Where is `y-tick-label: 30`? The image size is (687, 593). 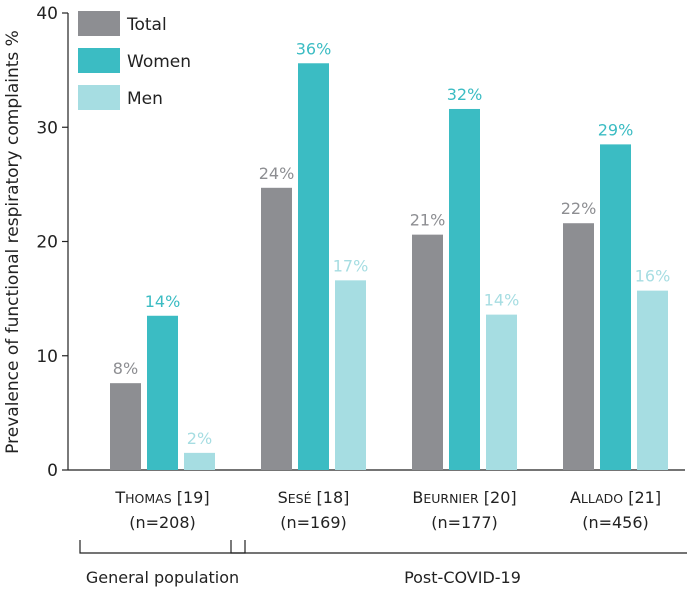
y-tick-label: 30 is located at coordinates (47, 128).